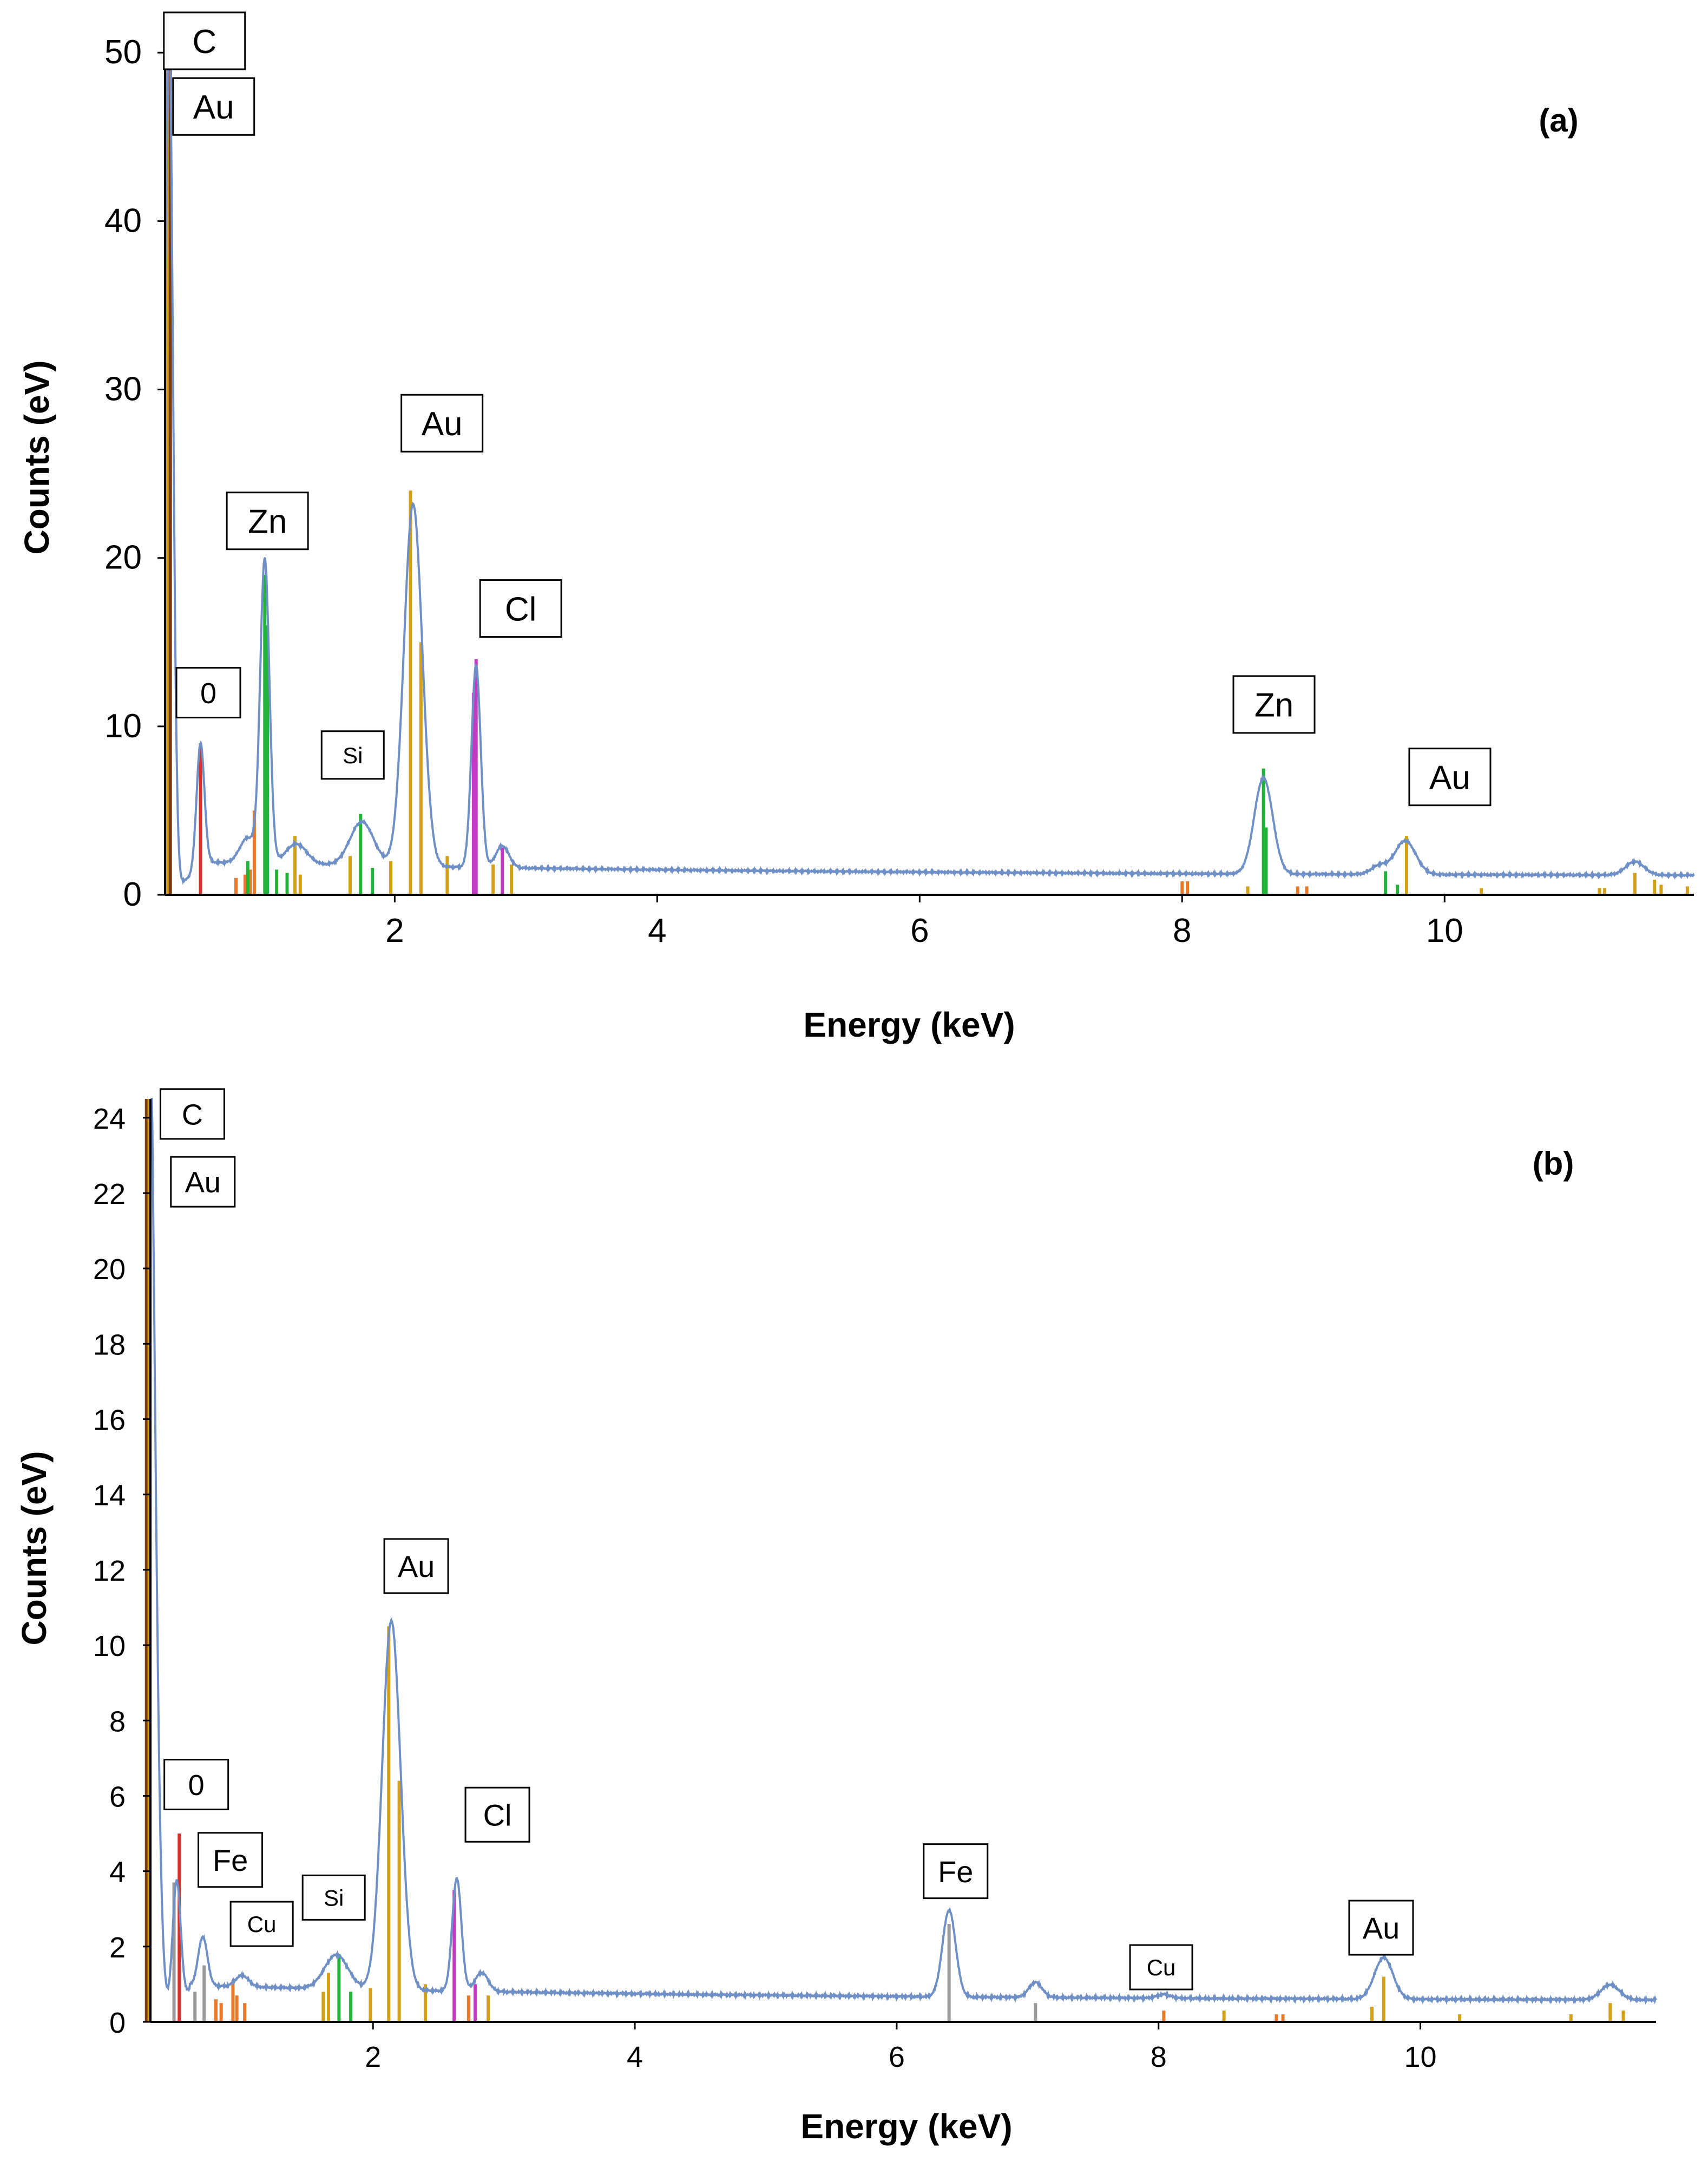 The width and height of the screenshot is (1708, 2161). I want to click on y-tick-label: 30, so click(123, 389).